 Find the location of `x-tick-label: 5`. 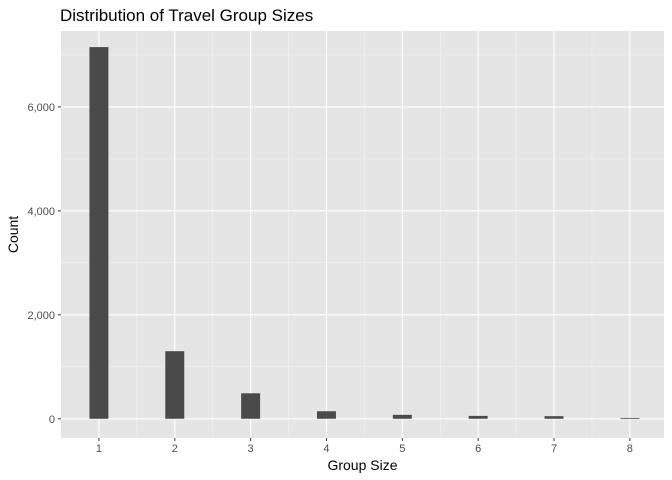

x-tick-label: 5 is located at coordinates (402, 449).